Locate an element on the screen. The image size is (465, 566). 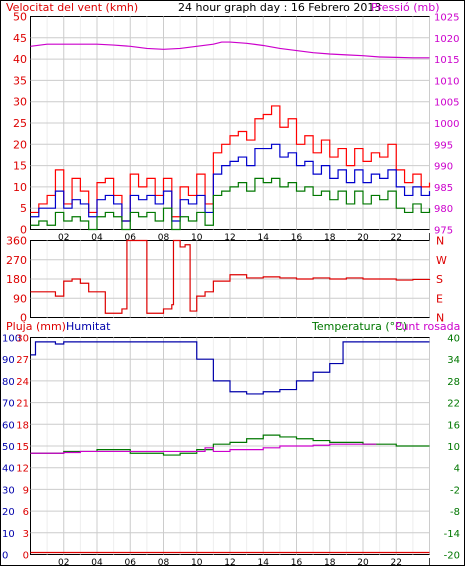
wind-y-tick: 10 is located at coordinates (20, 187).